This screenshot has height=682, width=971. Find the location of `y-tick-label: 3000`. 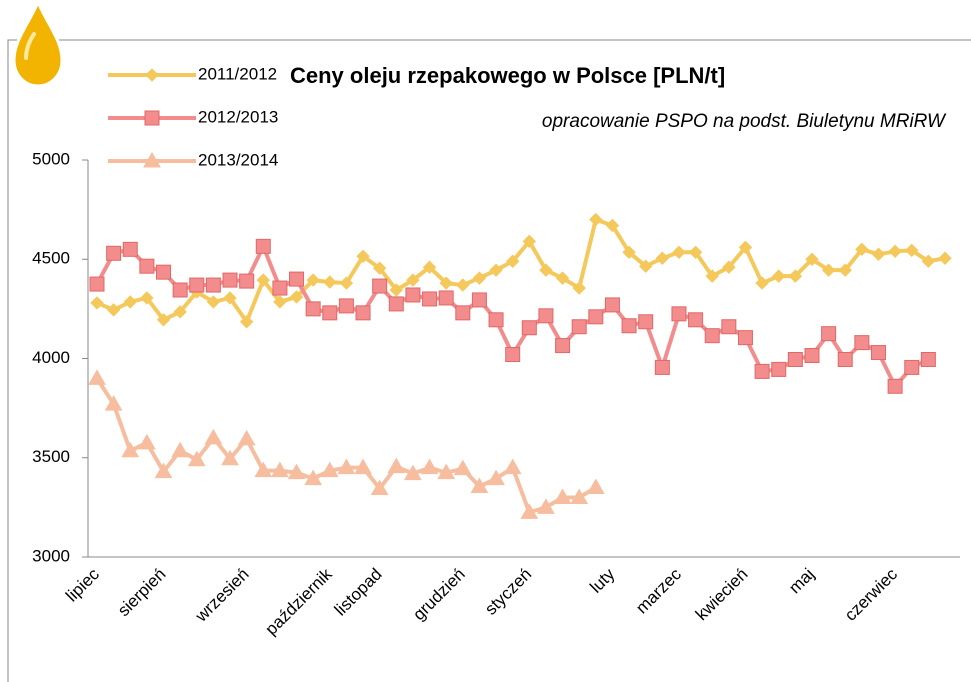

y-tick-label: 3000 is located at coordinates (51, 555).